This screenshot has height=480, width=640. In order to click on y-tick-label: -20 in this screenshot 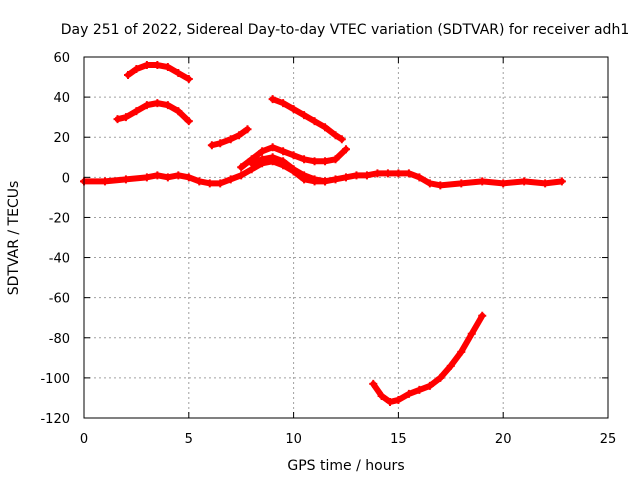, I will do `click(59, 218)`.